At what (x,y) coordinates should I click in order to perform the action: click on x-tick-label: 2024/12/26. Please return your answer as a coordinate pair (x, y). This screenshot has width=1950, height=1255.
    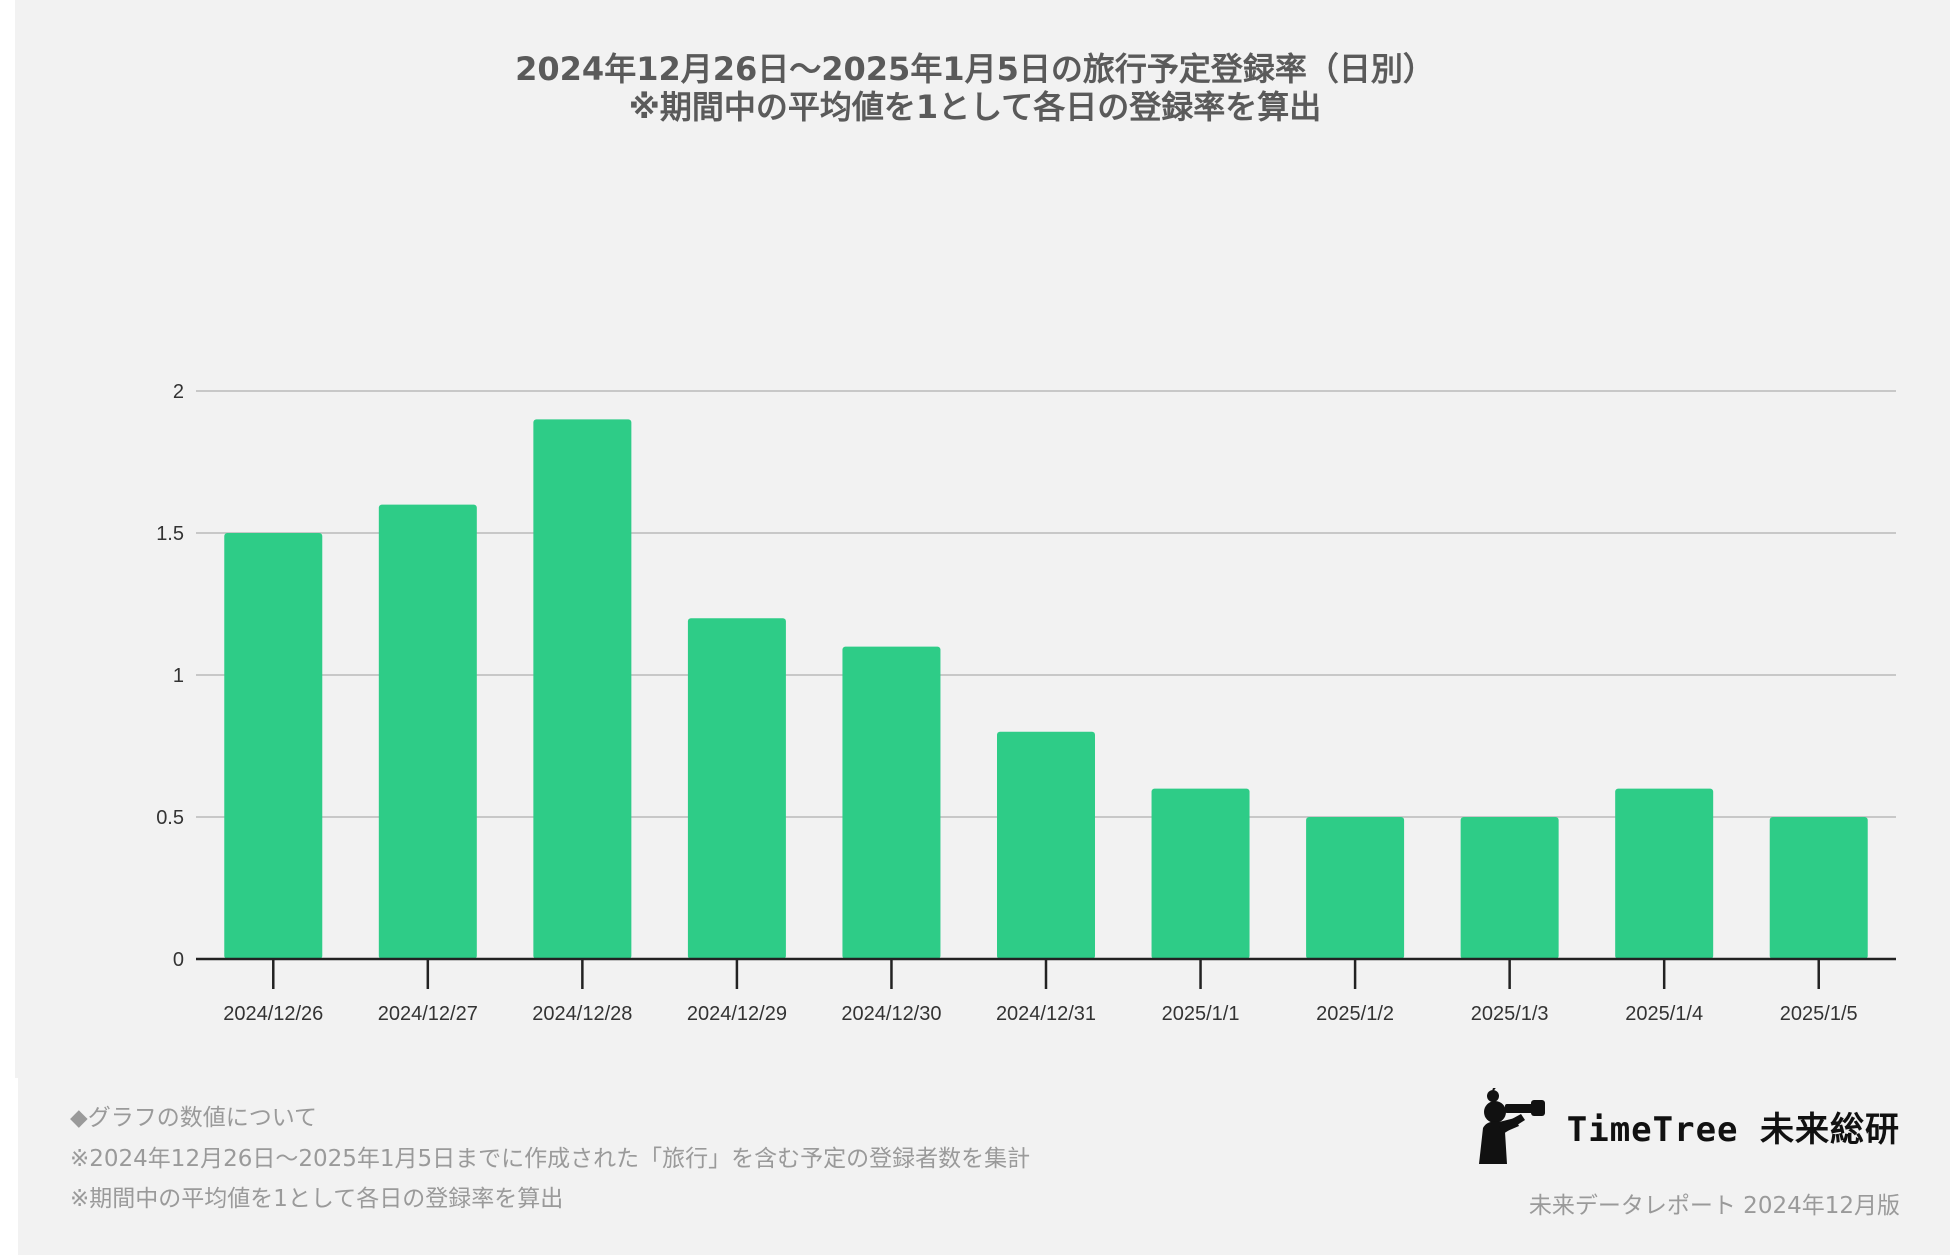
    Looking at the image, I should click on (273, 1014).